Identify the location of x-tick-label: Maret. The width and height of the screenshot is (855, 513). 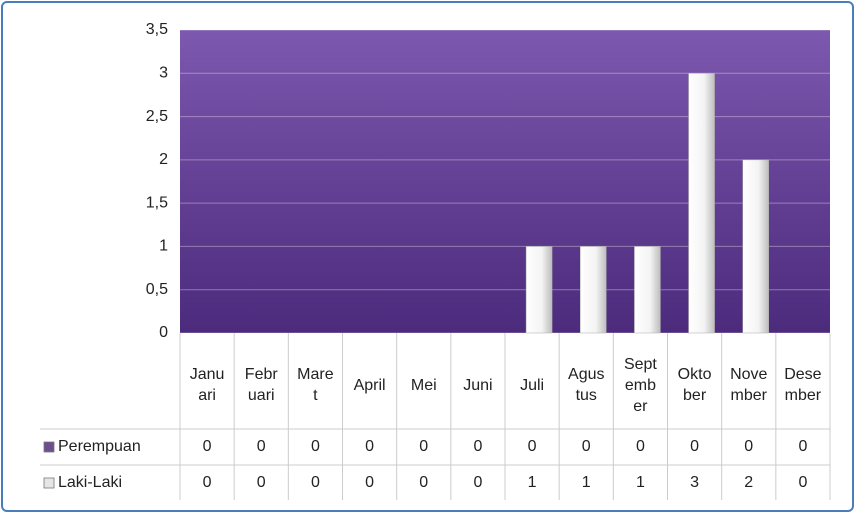
(315, 385).